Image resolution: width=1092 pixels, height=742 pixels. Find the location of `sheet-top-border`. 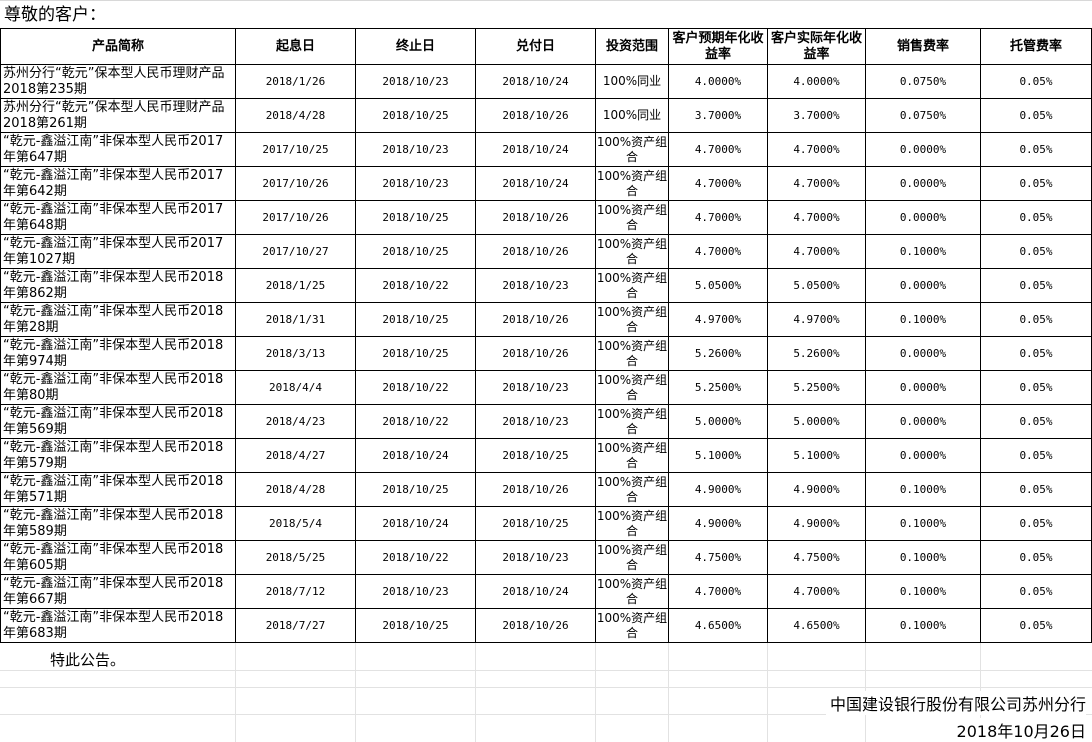

sheet-top-border is located at coordinates (546, 0).